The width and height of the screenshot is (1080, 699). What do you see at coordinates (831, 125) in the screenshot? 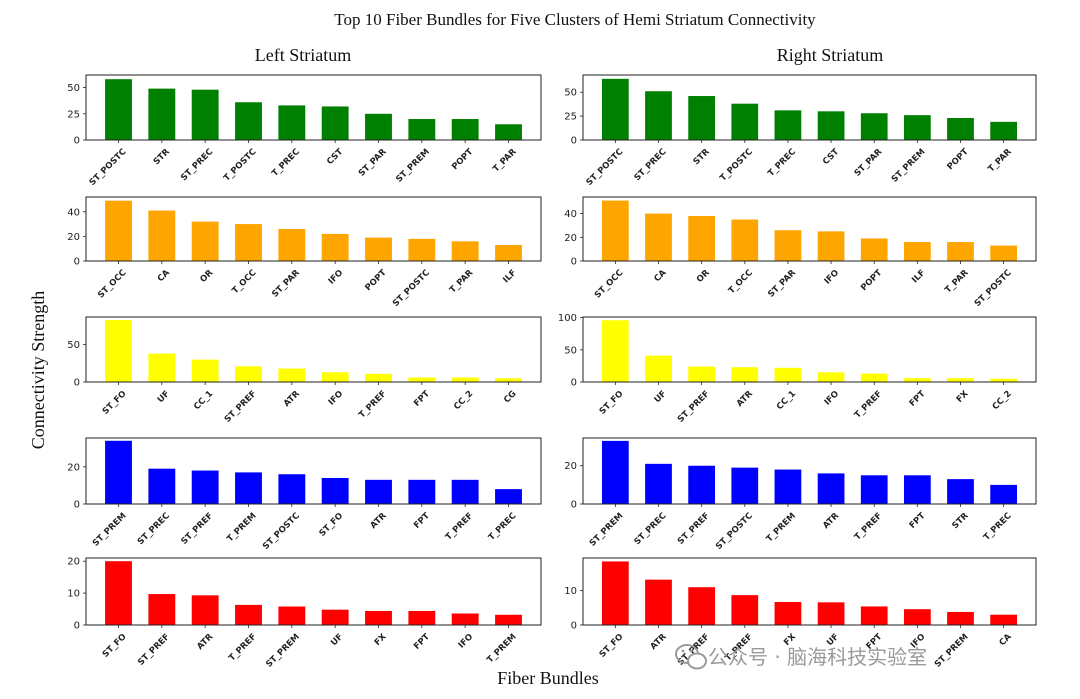
I see `bar-cst` at bounding box center [831, 125].